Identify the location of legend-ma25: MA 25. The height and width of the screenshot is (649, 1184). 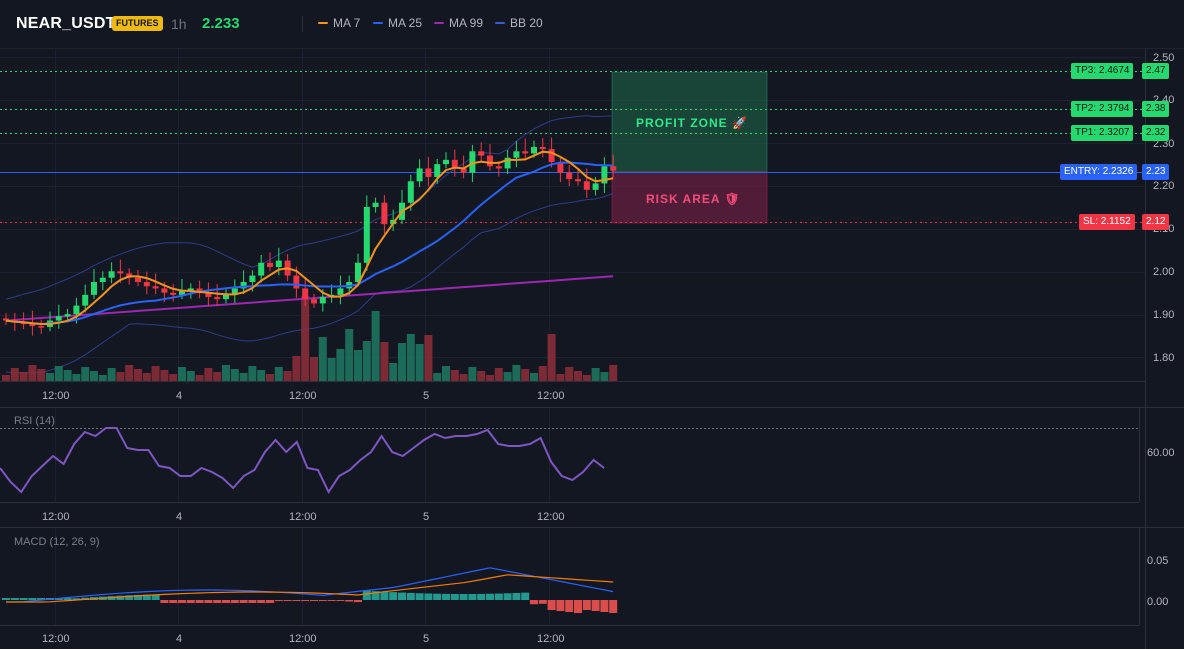
(397, 23).